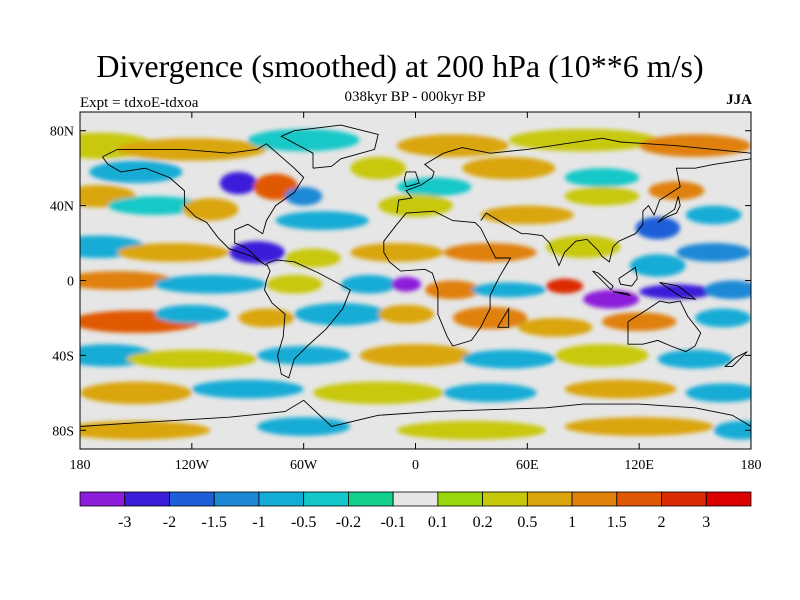  I want to click on colorbar-label: 3, so click(706, 522).